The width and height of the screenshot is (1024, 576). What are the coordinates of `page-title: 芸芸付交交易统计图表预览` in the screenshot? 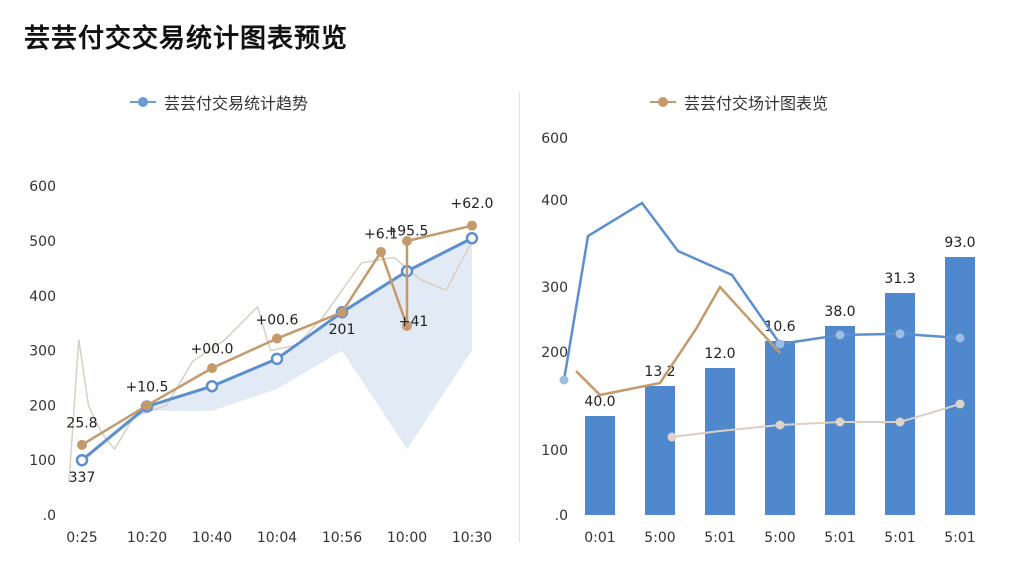 It's located at (186, 39).